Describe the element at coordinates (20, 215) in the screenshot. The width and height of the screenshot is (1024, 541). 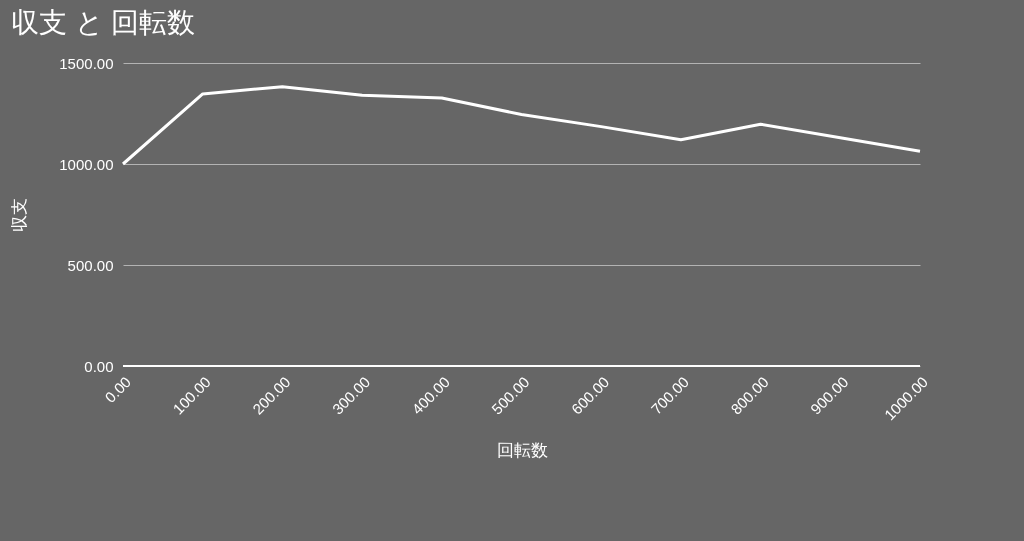
I see `y-axis-title: 収支` at that location.